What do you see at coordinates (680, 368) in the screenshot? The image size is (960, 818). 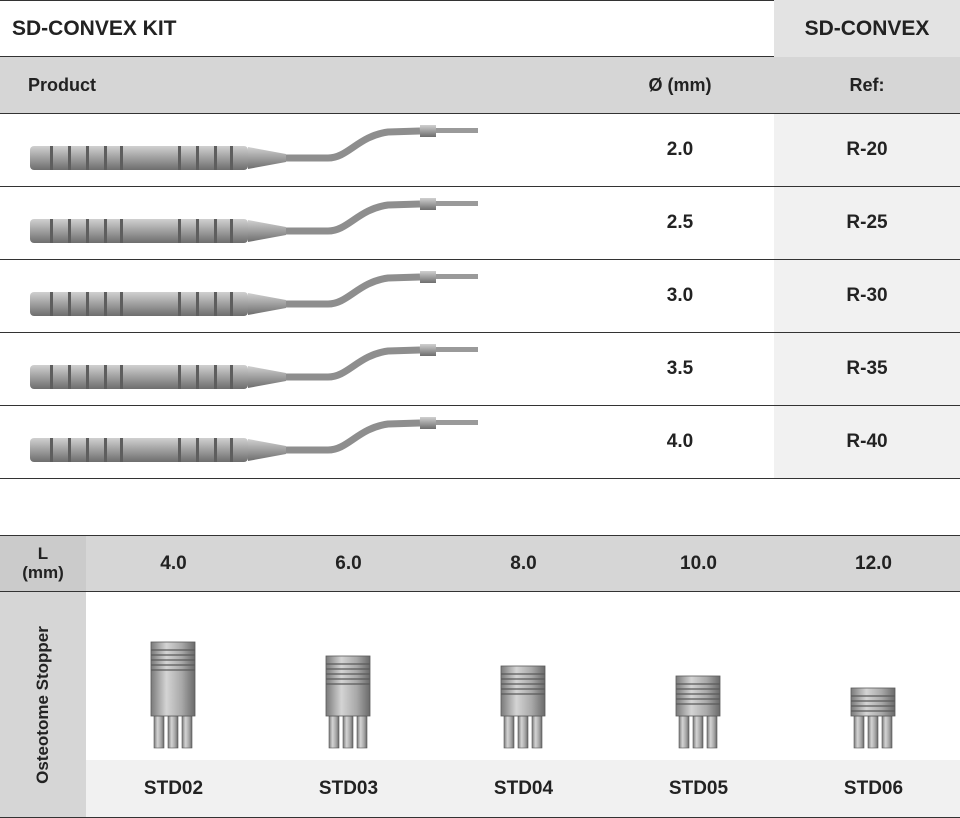 I see `diameter-value: 3.5` at bounding box center [680, 368].